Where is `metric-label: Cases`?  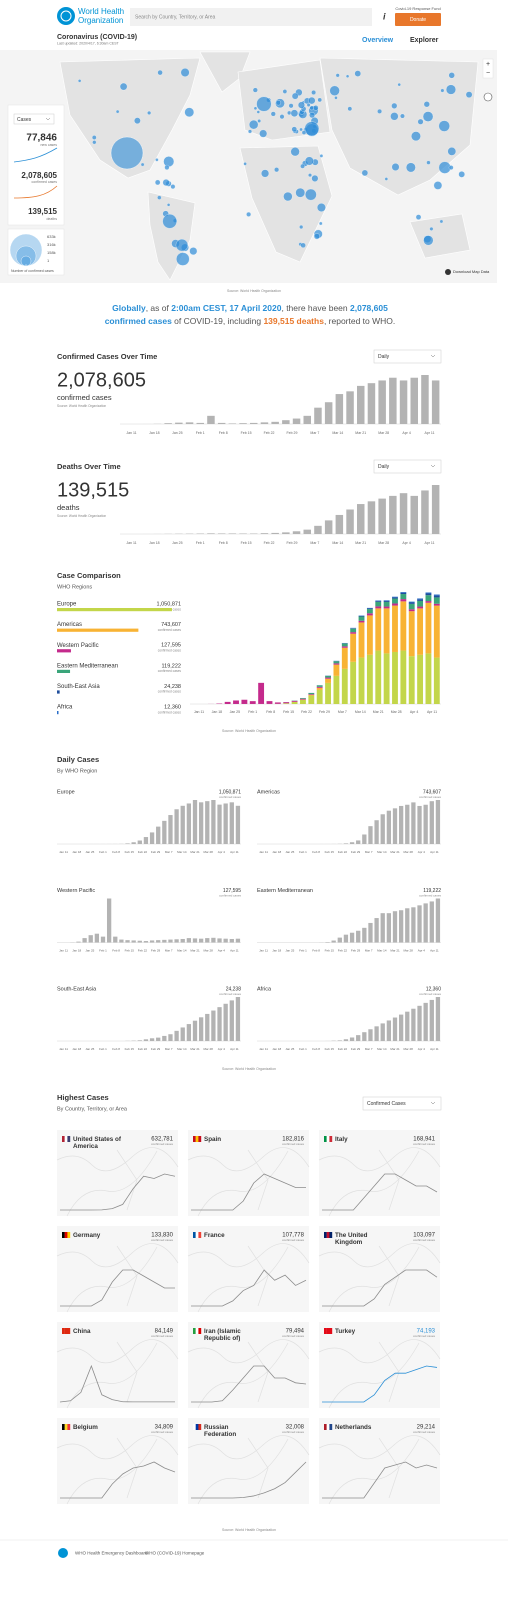
metric-label: Cases is located at coordinates (24, 120).